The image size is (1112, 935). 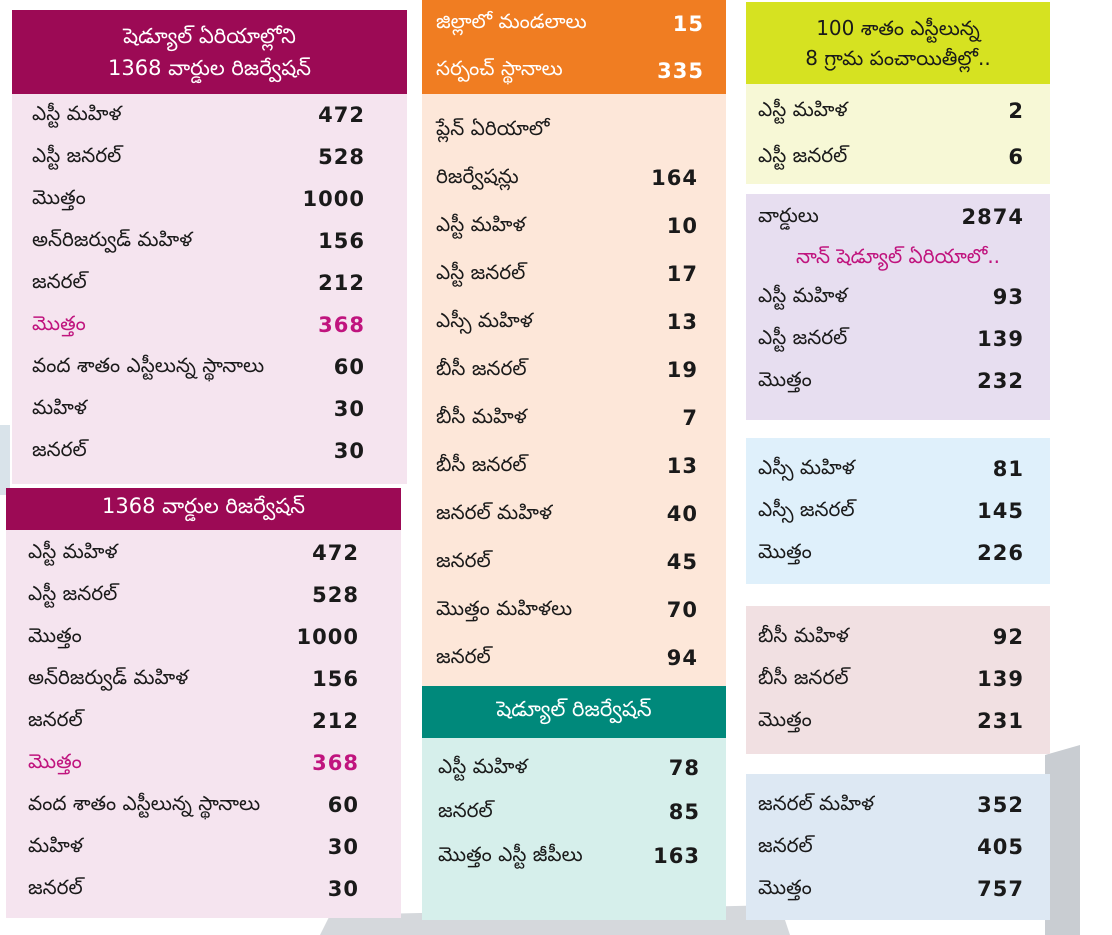 What do you see at coordinates (574, 322) in the screenshot?
I see `table-row: ఎస్సీ మహిళ 13` at bounding box center [574, 322].